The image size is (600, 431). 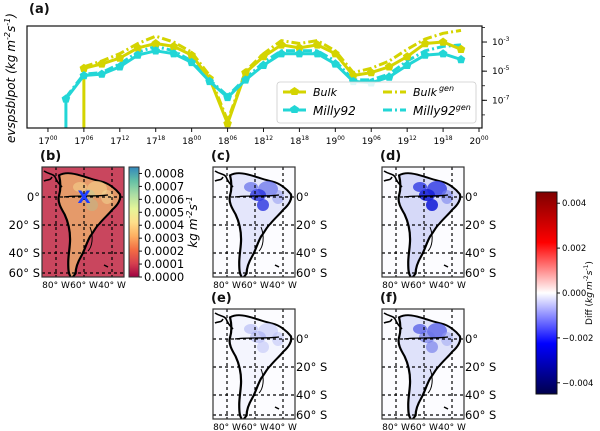 I want to click on colorbar-b-tick-label: 0.0004, so click(x=164, y=225).